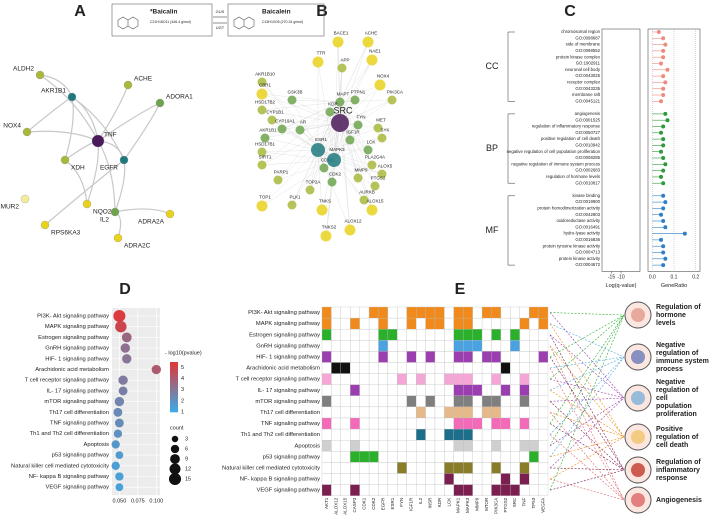 The height and width of the screenshot is (526, 719). Describe the element at coordinates (373, 503) in the screenshot. I see `column-label: CDK2` at that location.